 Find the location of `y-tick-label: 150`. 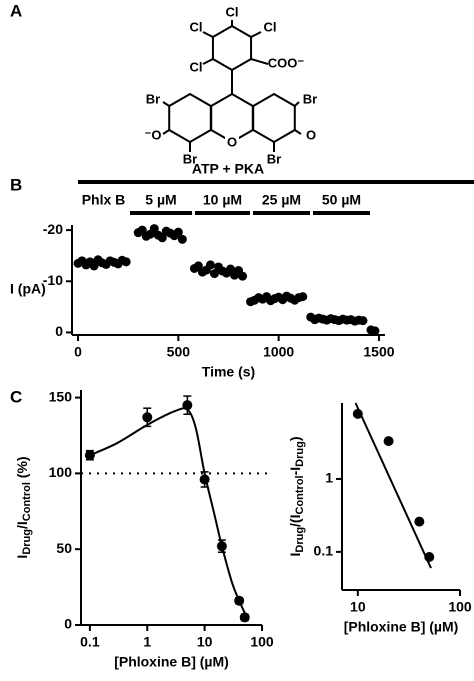

y-tick-label: 150 is located at coordinates (61, 396).